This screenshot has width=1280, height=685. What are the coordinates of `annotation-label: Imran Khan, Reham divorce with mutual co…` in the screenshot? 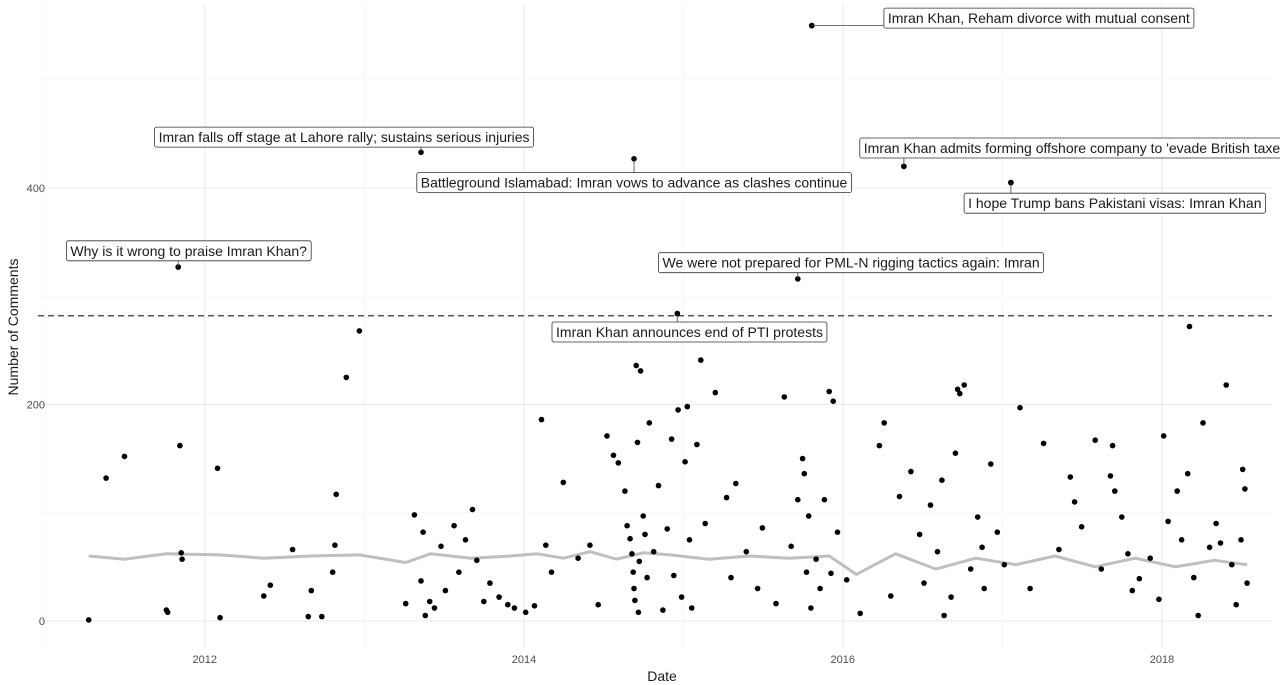 It's located at (1003, 18).